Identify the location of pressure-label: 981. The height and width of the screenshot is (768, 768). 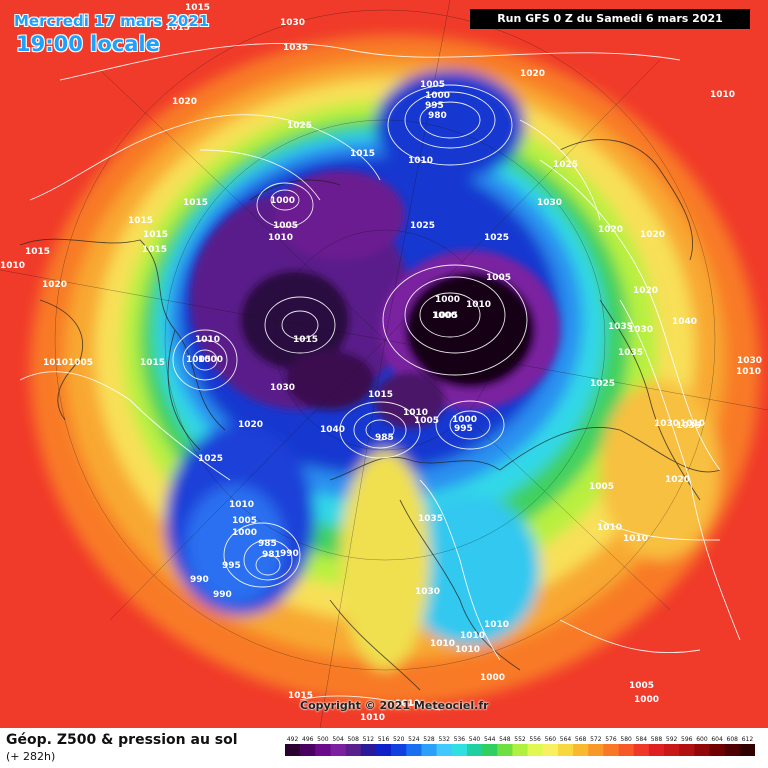
(271, 555).